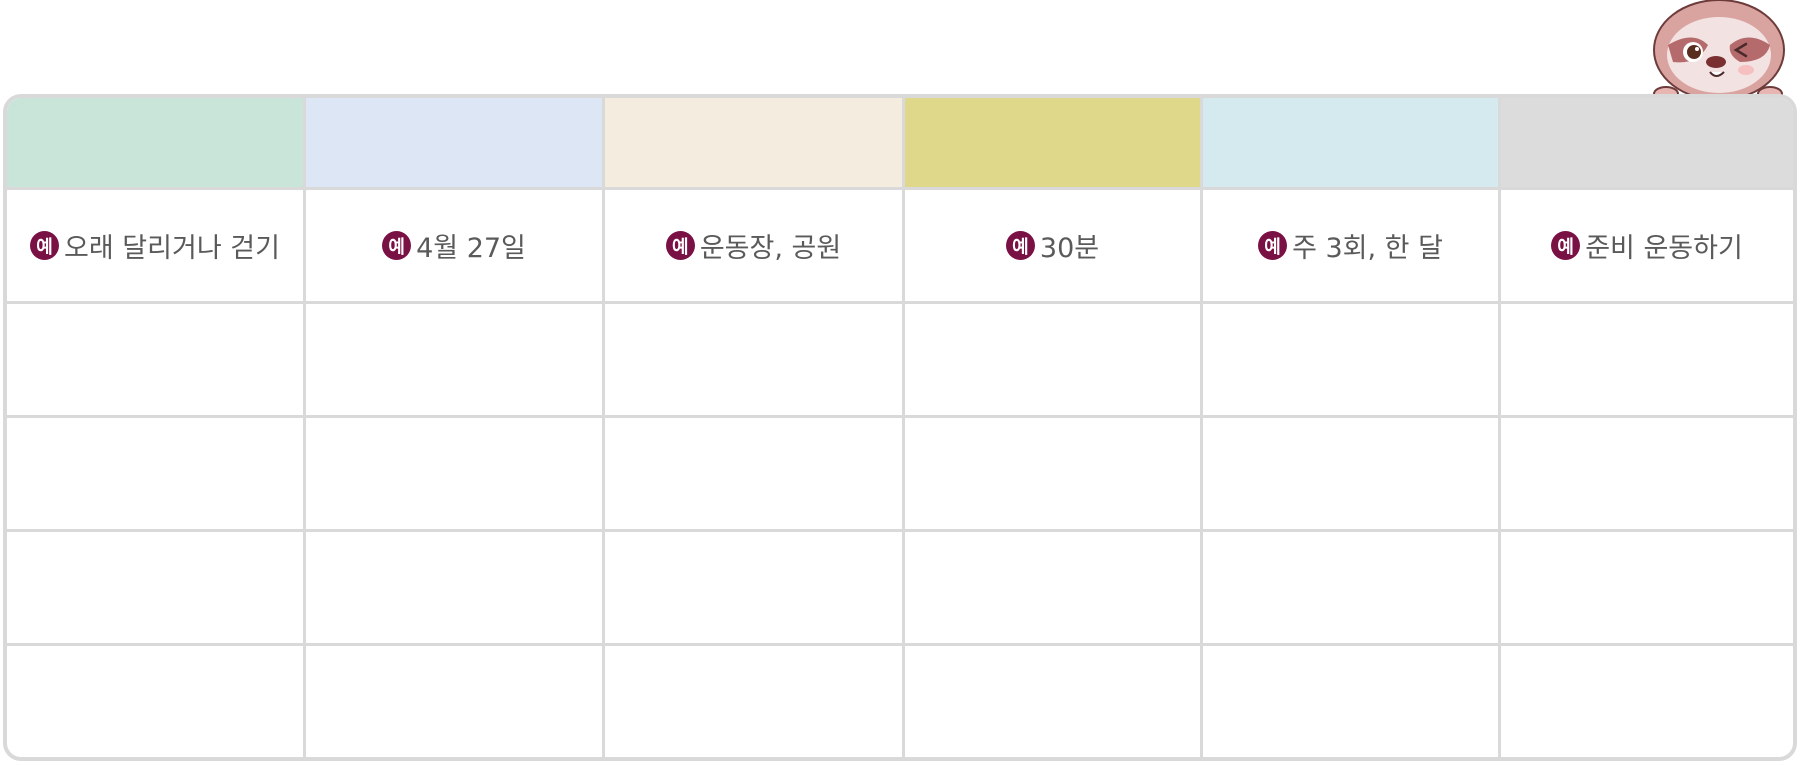  Describe the element at coordinates (1367, 248) in the screenshot. I see `example-text: 주 3회, 한 달` at that location.